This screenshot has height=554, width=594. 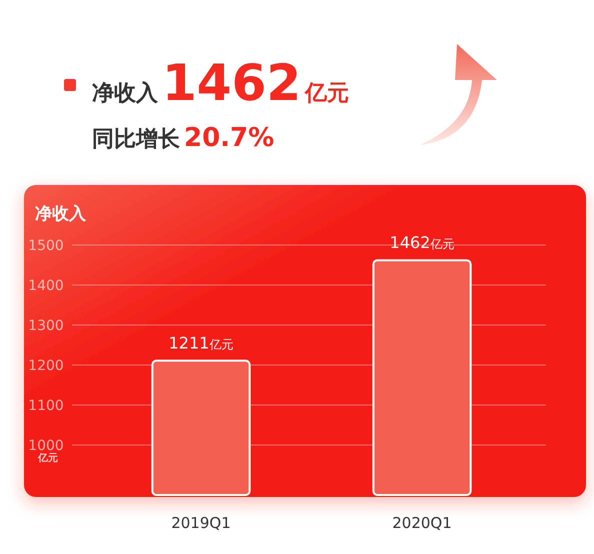 What do you see at coordinates (47, 458) in the screenshot?
I see `text: 亿元` at bounding box center [47, 458].